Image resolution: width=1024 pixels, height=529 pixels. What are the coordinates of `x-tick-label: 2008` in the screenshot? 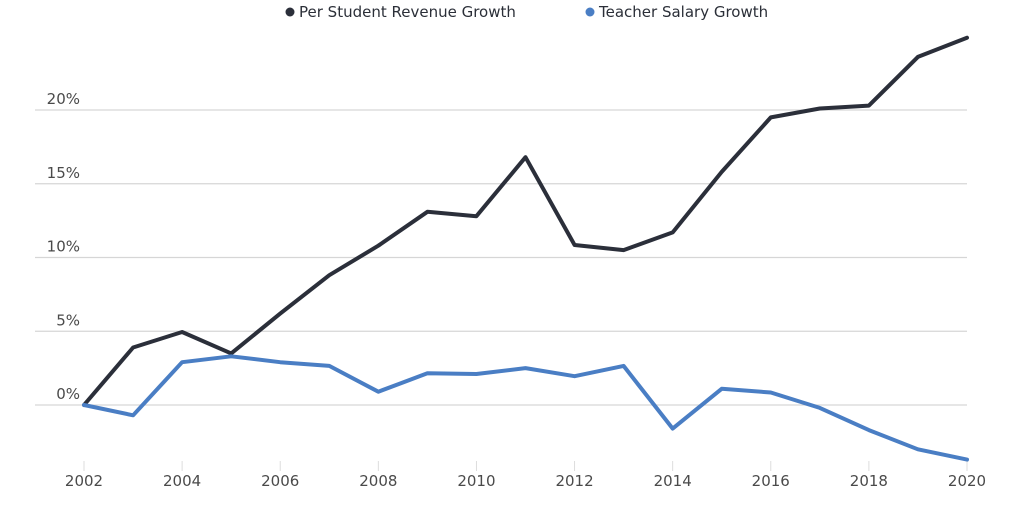 It's located at (378, 481).